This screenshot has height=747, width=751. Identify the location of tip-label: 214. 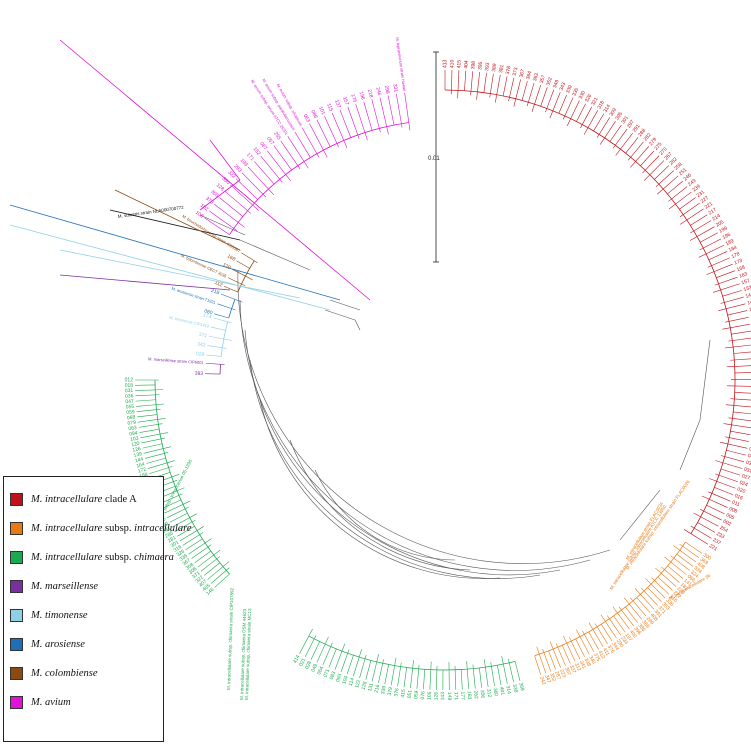
(716, 218).